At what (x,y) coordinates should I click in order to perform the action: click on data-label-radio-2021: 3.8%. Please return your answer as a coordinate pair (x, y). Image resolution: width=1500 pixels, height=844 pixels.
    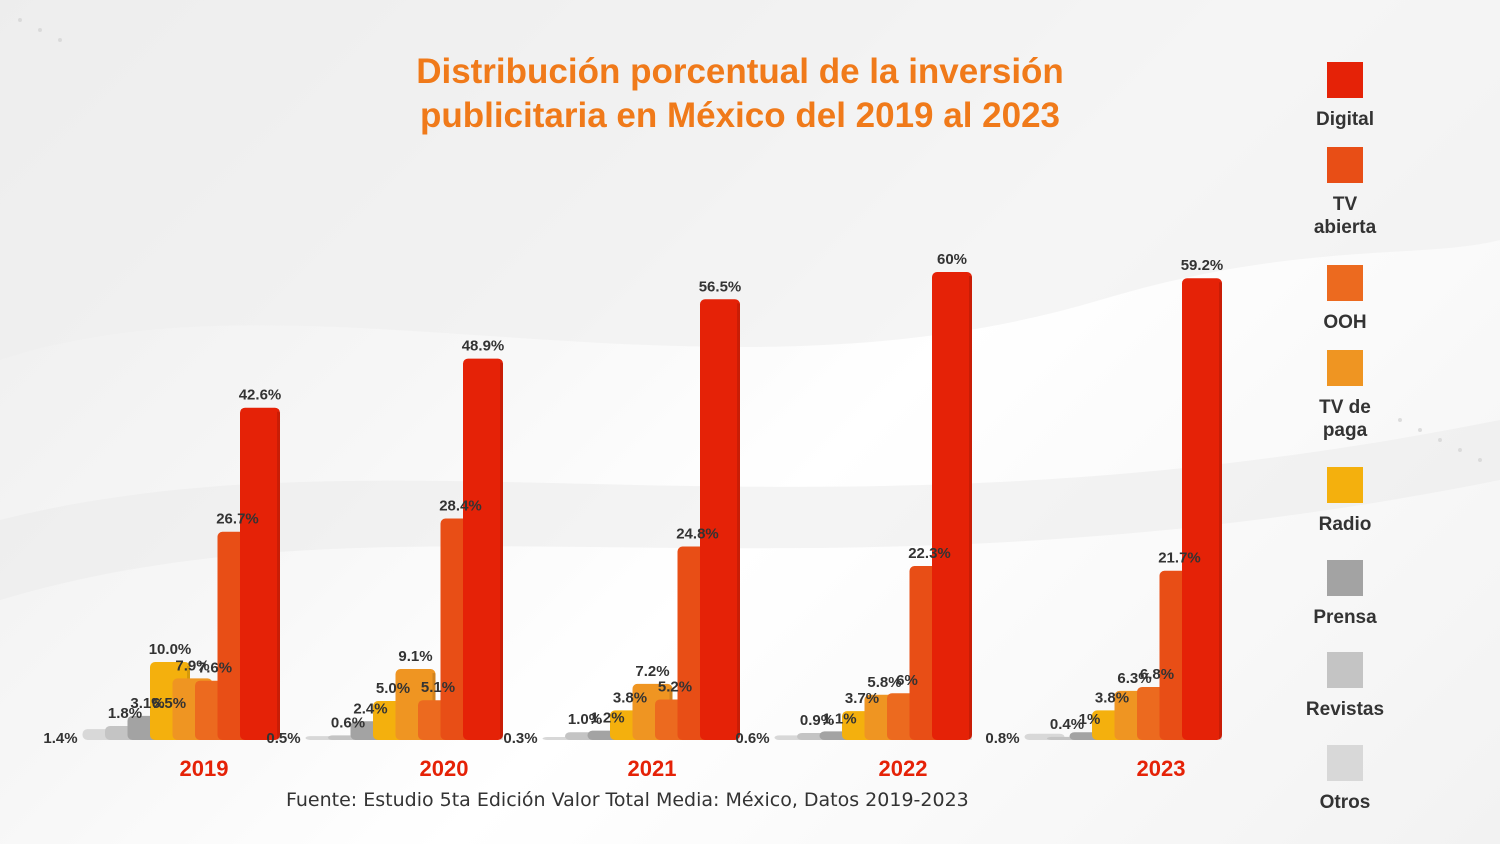
    Looking at the image, I should click on (630, 697).